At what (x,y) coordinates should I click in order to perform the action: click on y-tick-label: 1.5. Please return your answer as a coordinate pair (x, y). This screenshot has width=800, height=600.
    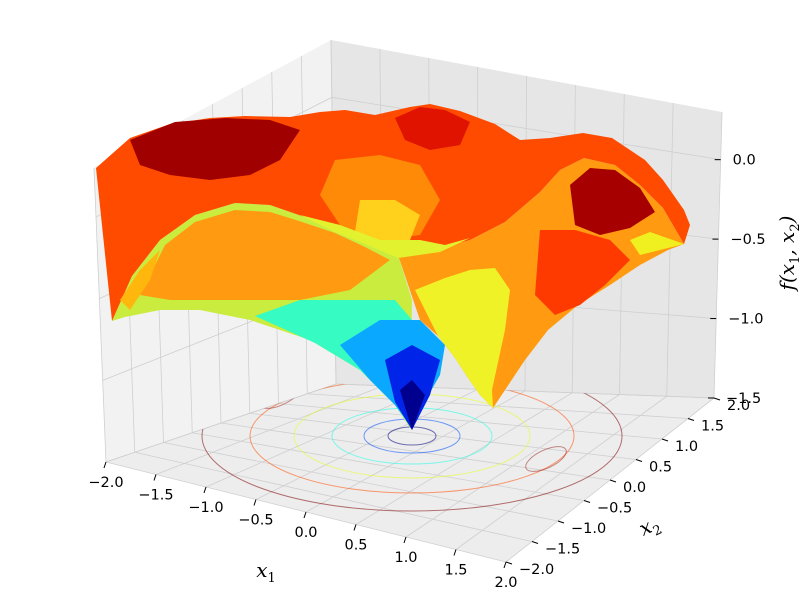
    Looking at the image, I should click on (712, 427).